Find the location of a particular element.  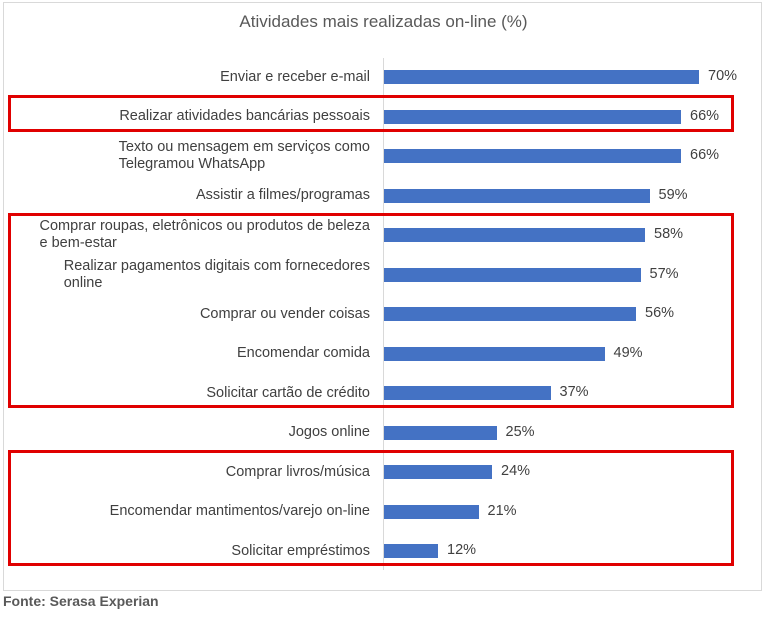

category-label-line: Telegramou WhatsApp is located at coordinates (192, 164).